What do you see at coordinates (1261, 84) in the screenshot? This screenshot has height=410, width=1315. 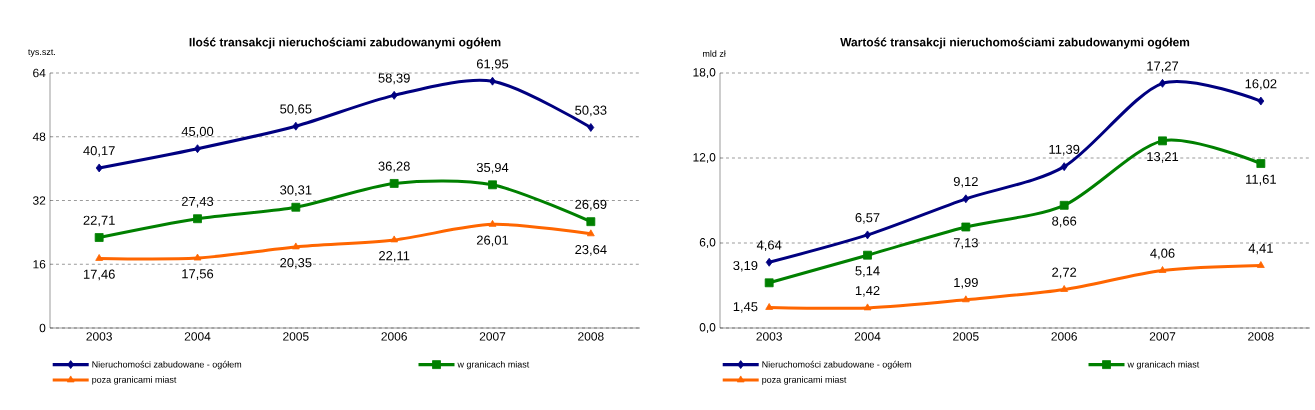 I see `data-label: 16,02` at bounding box center [1261, 84].